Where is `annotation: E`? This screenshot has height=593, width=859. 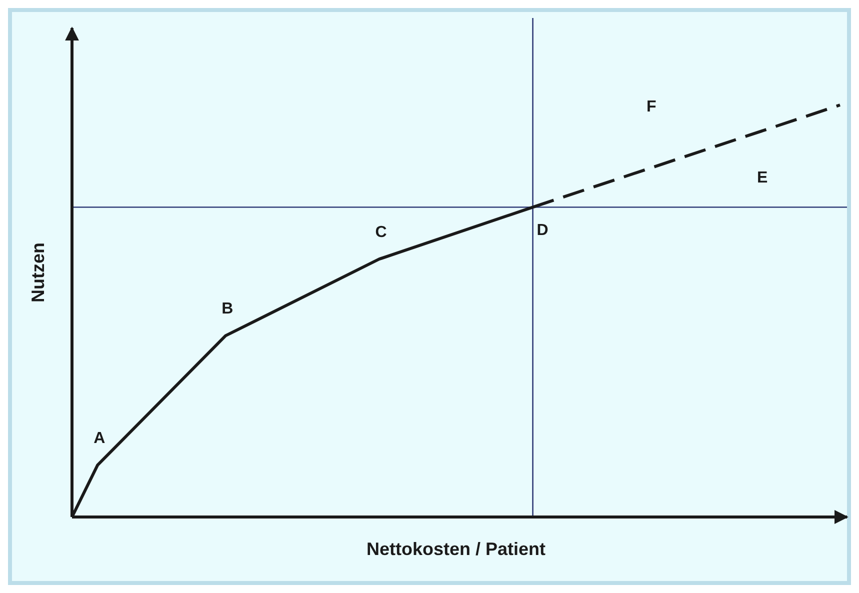 annotation: E is located at coordinates (762, 178).